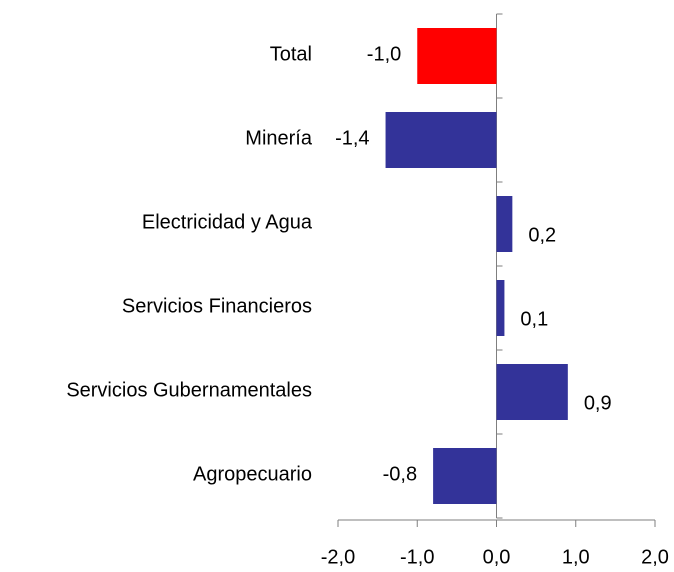  What do you see at coordinates (279, 138) in the screenshot?
I see `category-label: Minería` at bounding box center [279, 138].